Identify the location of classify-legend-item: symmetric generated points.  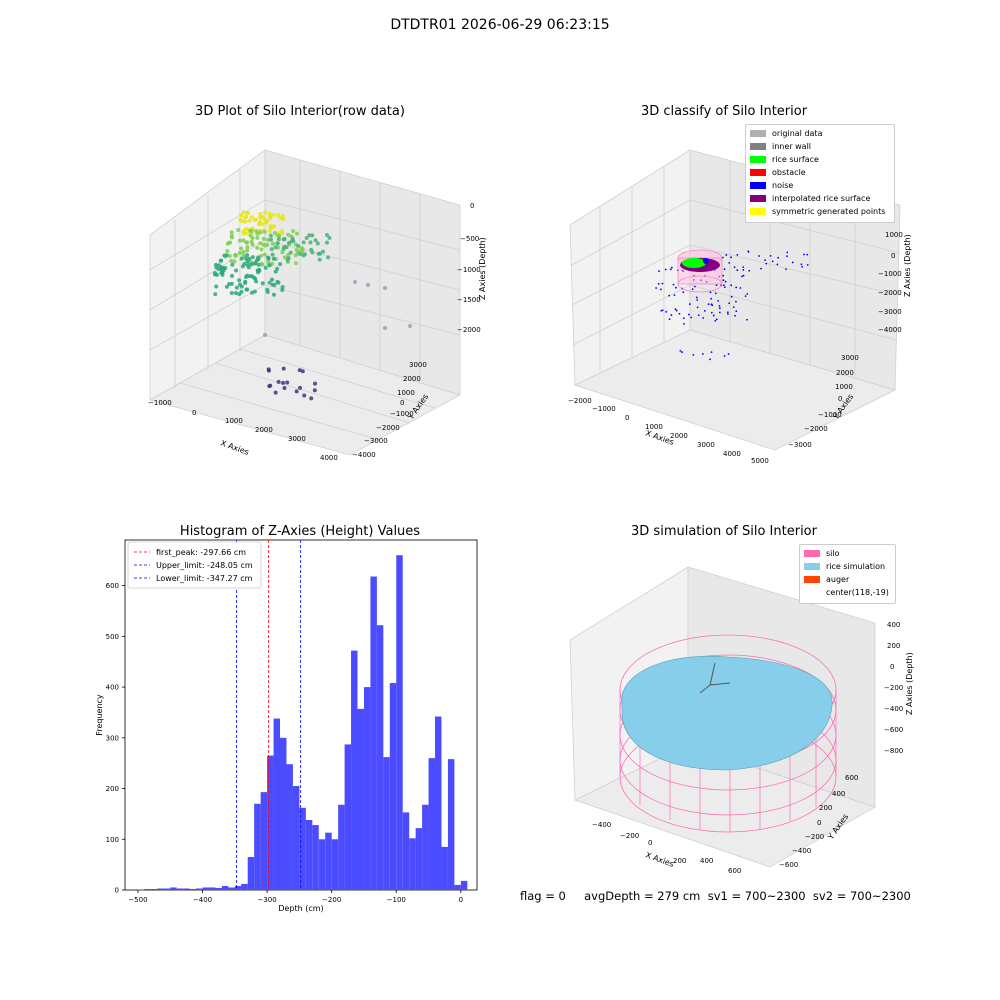
(820, 211).